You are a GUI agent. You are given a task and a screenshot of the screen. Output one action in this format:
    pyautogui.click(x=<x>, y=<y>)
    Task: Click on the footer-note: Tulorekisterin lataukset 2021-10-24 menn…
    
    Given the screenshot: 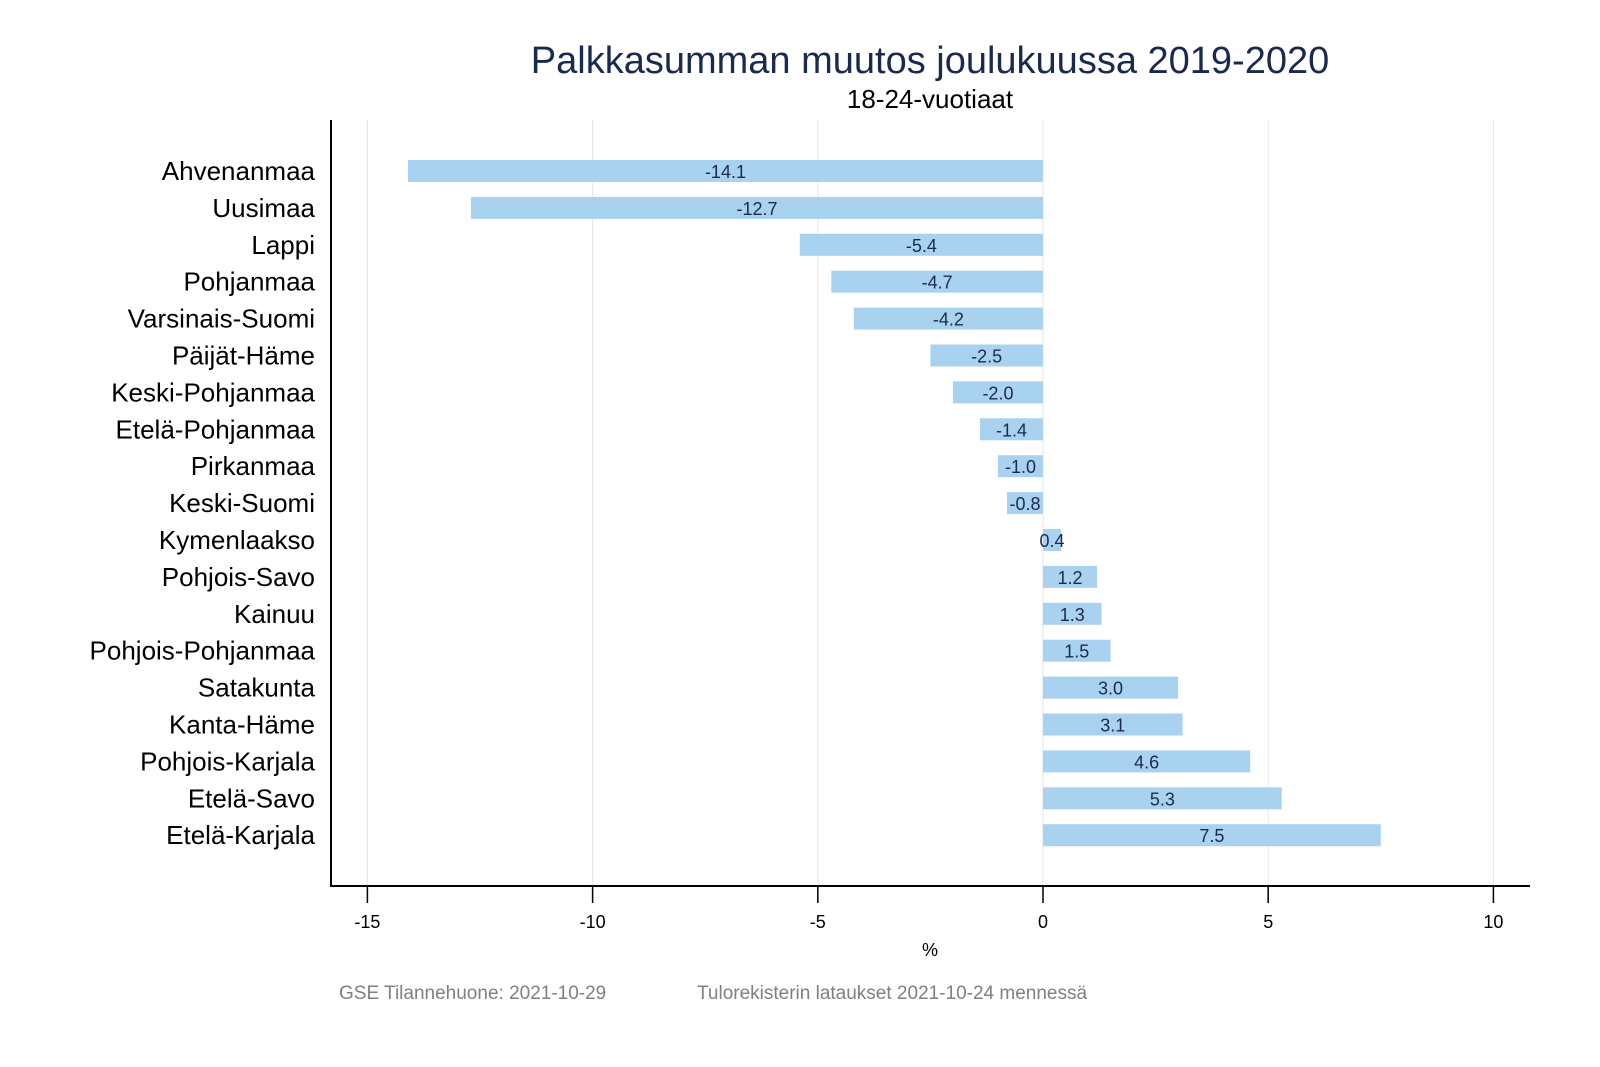 What is the action you would take?
    pyautogui.click(x=892, y=993)
    